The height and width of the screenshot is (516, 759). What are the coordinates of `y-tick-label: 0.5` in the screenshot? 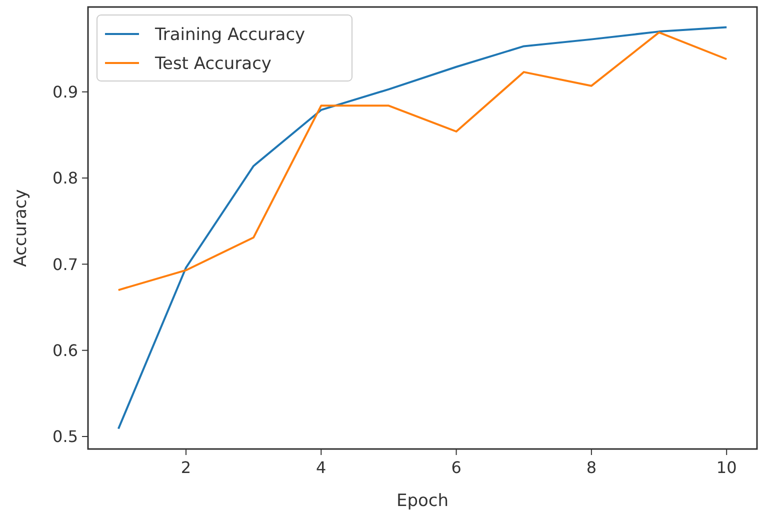 It's located at (65, 436).